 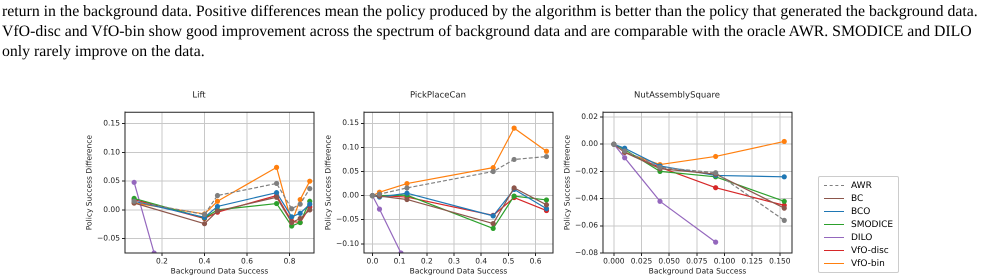 What do you see at coordinates (861, 185) in the screenshot?
I see `legend-label: AWR` at bounding box center [861, 185].